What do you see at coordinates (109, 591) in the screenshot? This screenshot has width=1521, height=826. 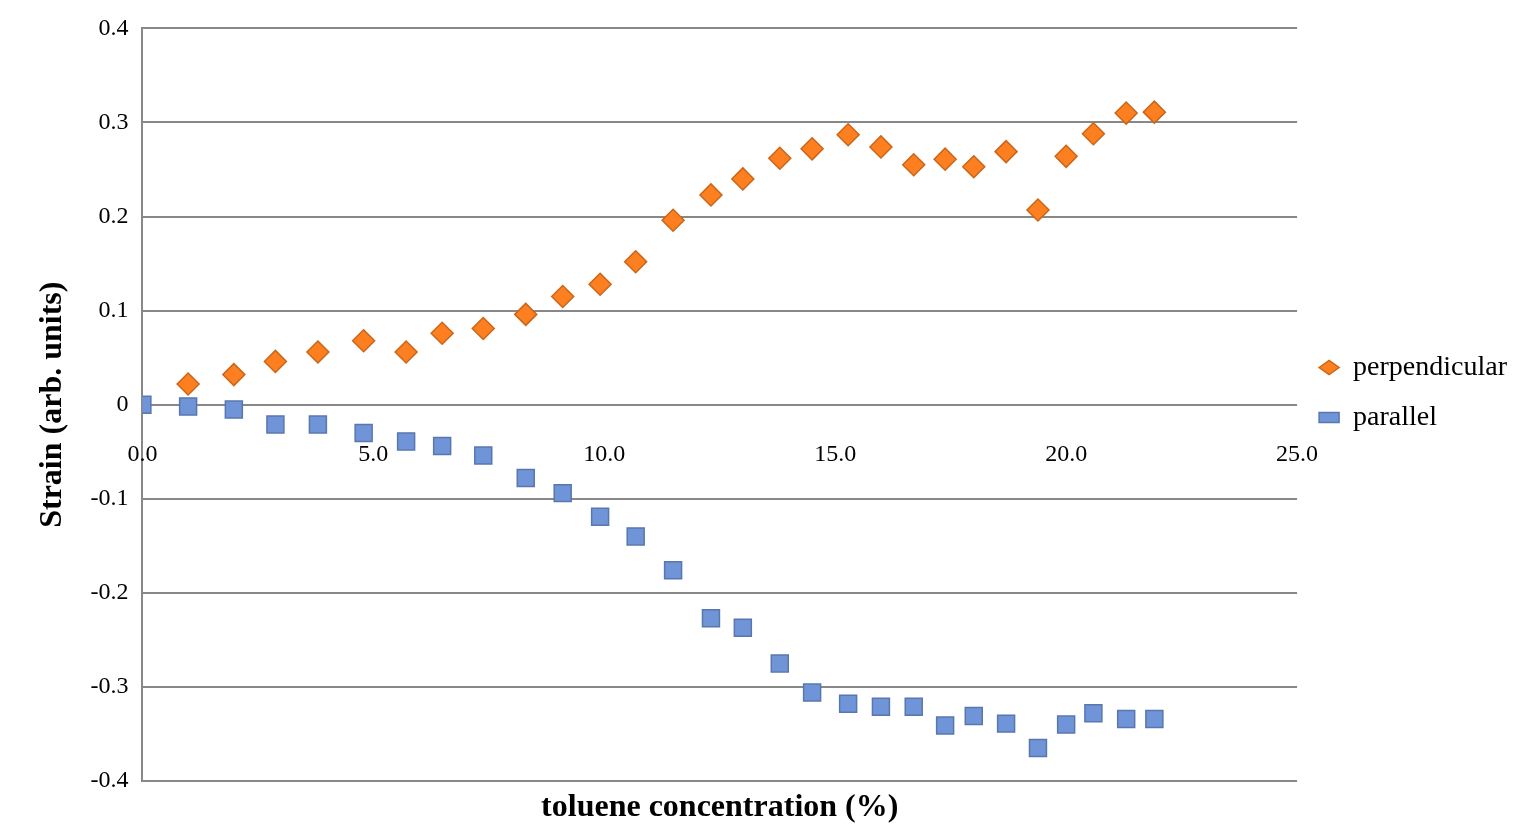 I see `y-tick-label: -0.2` at bounding box center [109, 591].